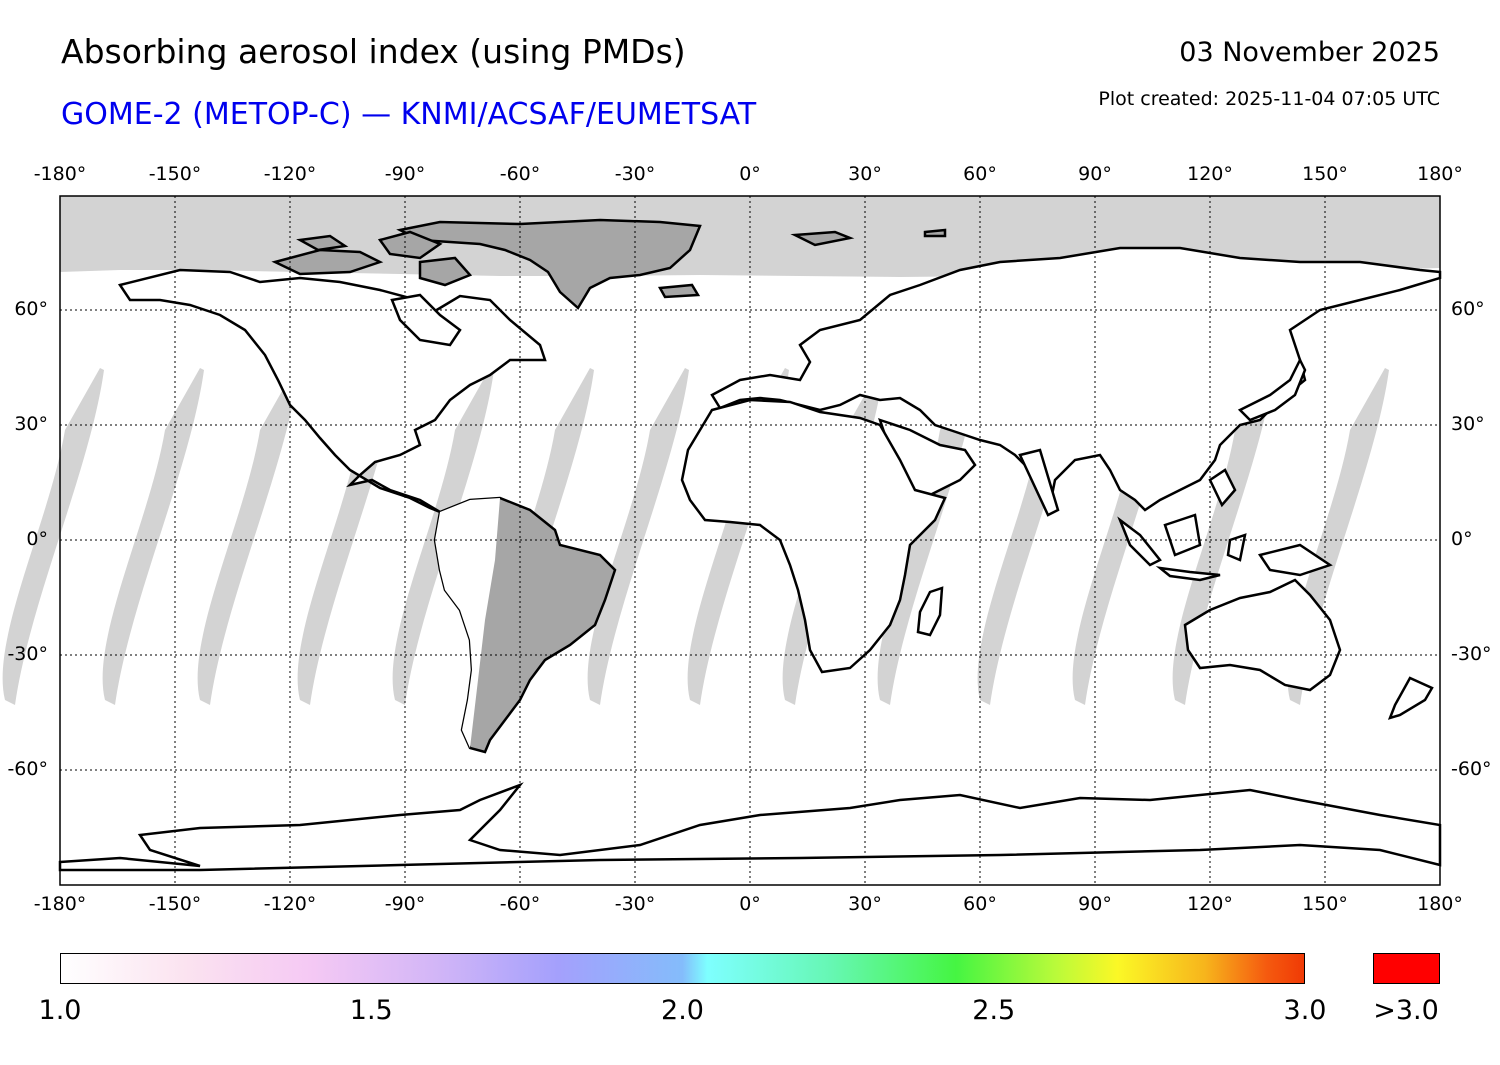  I want to click on longitude-bottom-label: -60°, so click(520, 904).